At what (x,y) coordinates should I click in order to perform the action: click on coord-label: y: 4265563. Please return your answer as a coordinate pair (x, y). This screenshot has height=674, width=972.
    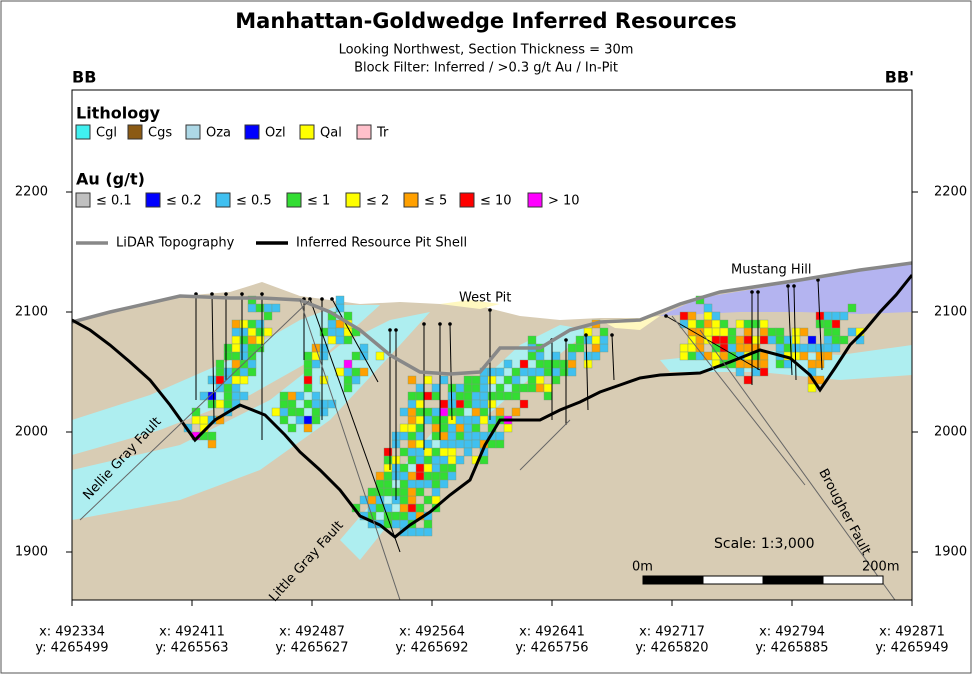
    Looking at the image, I should click on (191, 648).